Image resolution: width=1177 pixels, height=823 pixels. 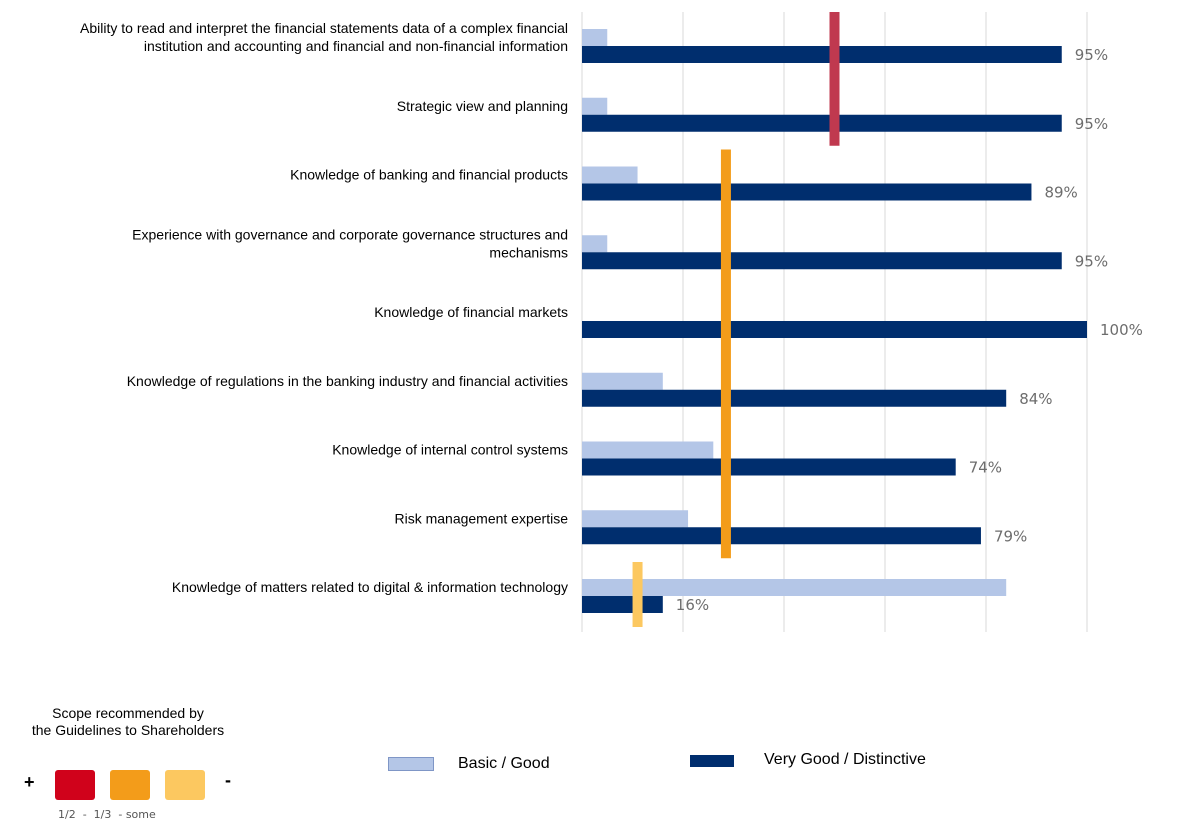 What do you see at coordinates (75, 785) in the screenshot?
I see `scope-swatch-half` at bounding box center [75, 785].